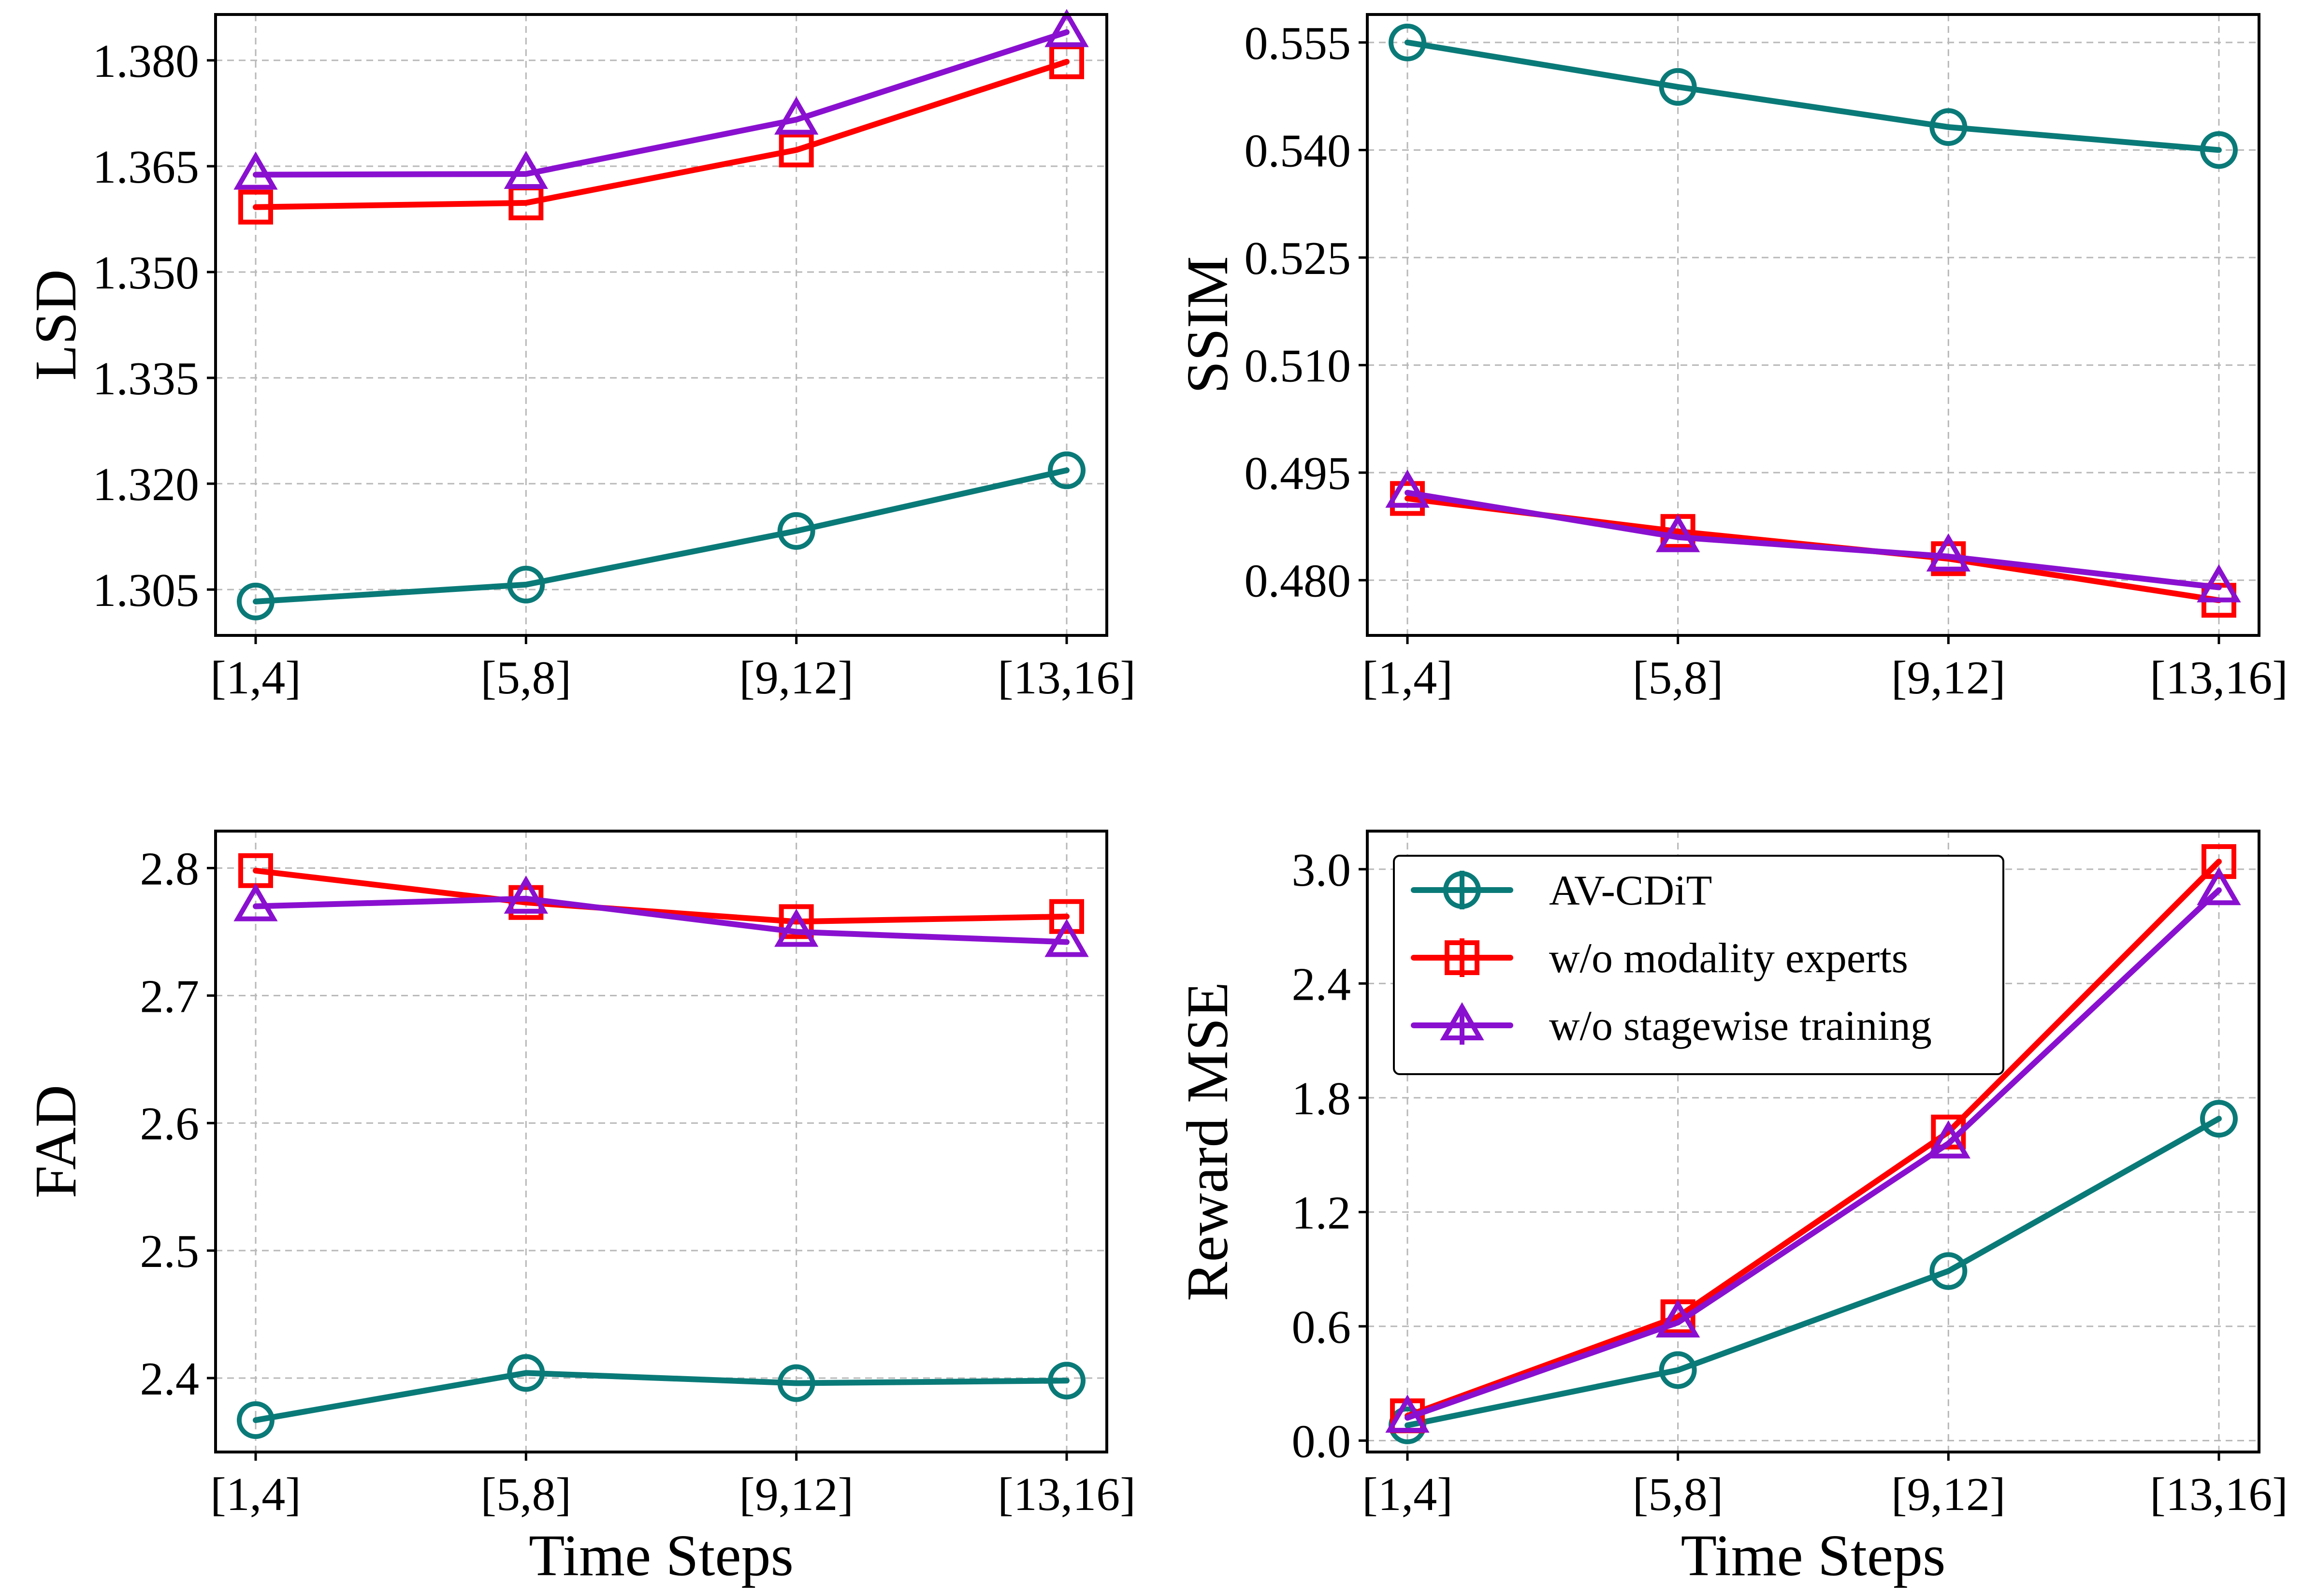 The height and width of the screenshot is (1596, 2303). What do you see at coordinates (1298, 366) in the screenshot?
I see `y-tick-label: 0.510` at bounding box center [1298, 366].